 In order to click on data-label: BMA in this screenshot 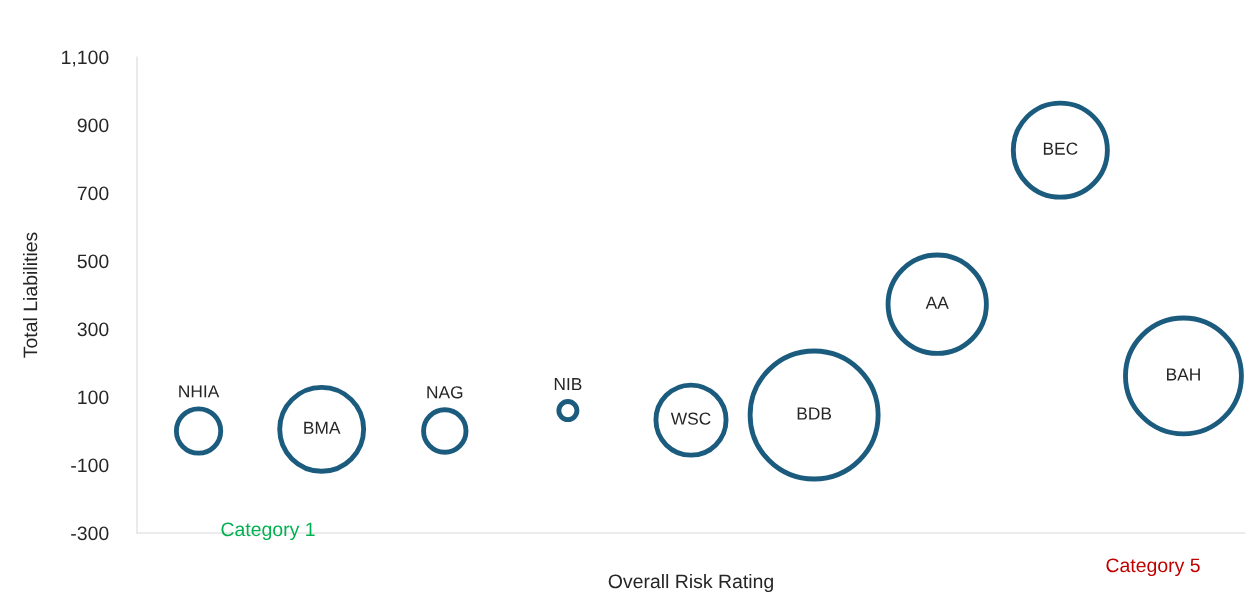, I will do `click(322, 427)`.